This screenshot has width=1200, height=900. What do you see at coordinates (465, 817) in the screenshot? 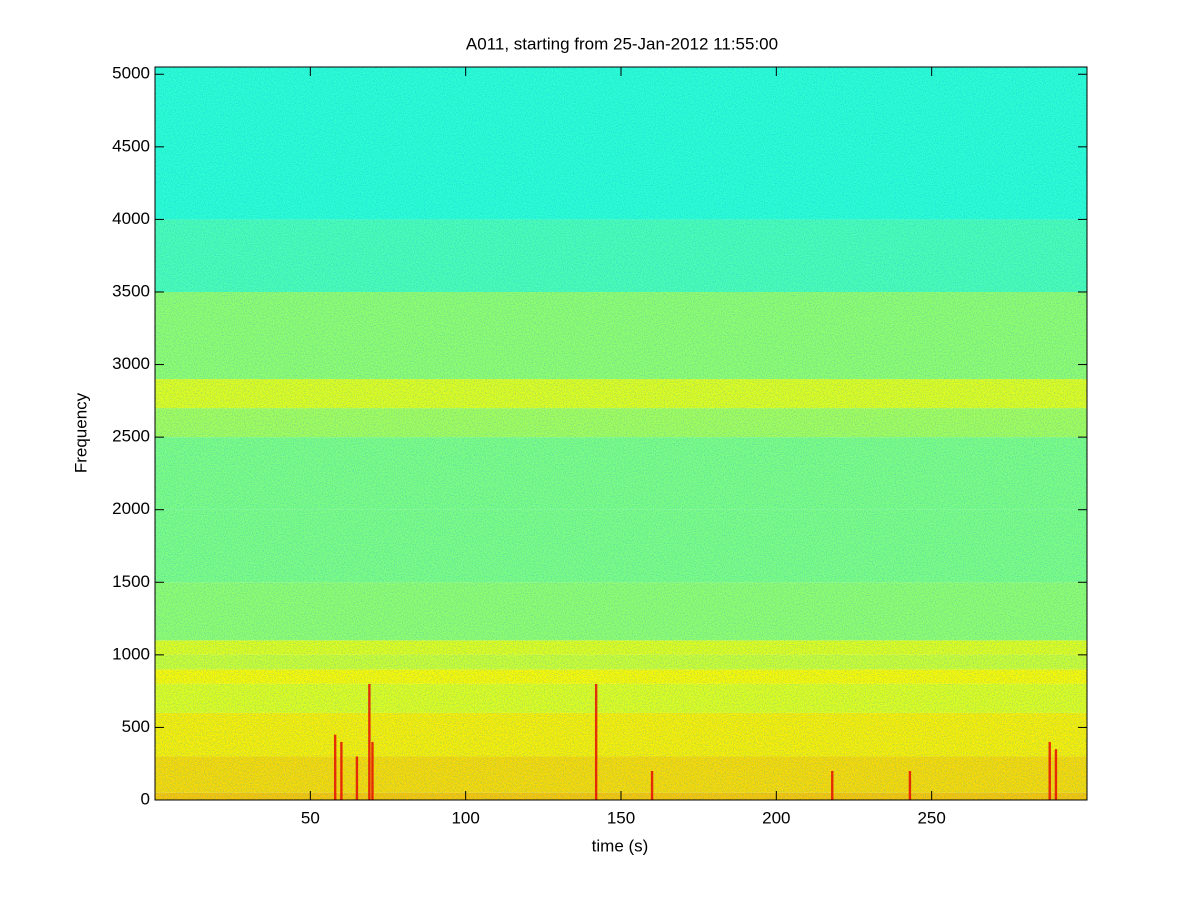
I see `x-tick-label: 100` at bounding box center [465, 817].